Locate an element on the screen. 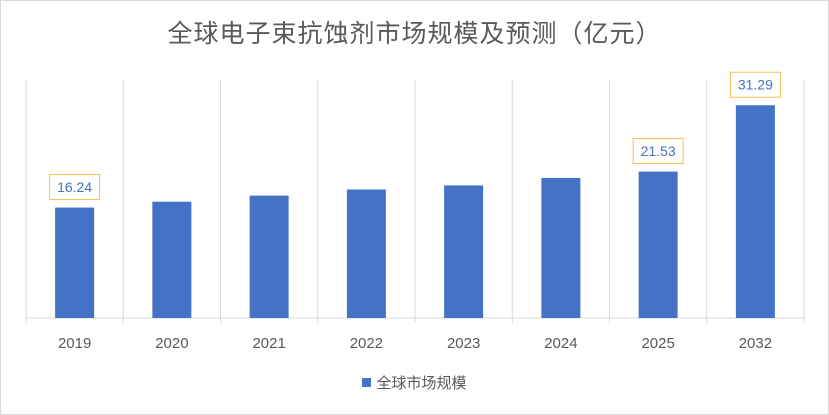 The height and width of the screenshot is (415, 829). x-tick-label: 2025 is located at coordinates (657, 343).